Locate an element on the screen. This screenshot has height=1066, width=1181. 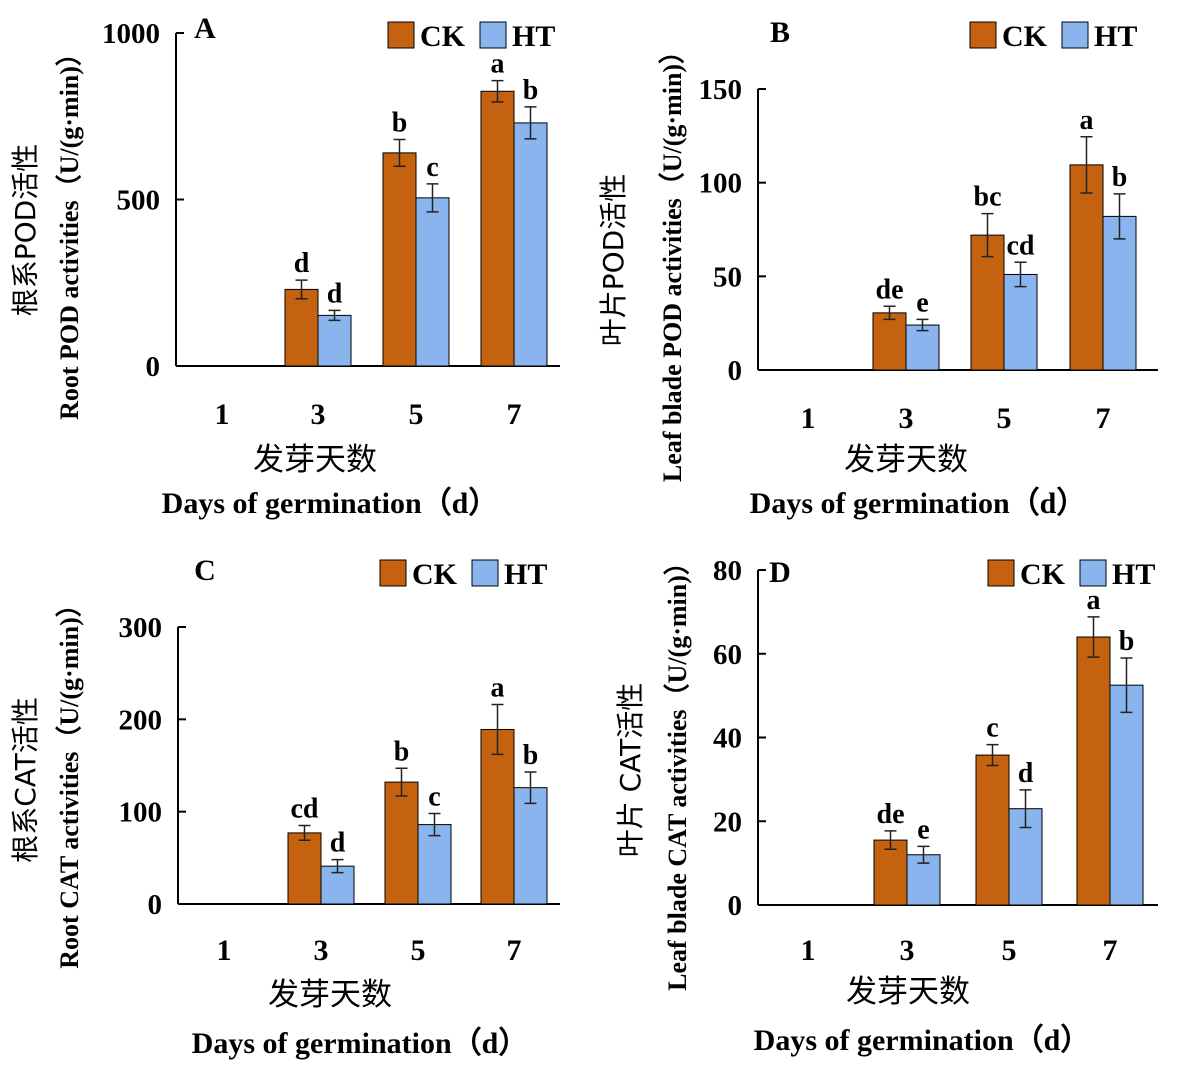
y-tick-label: 500 is located at coordinates (139, 201).